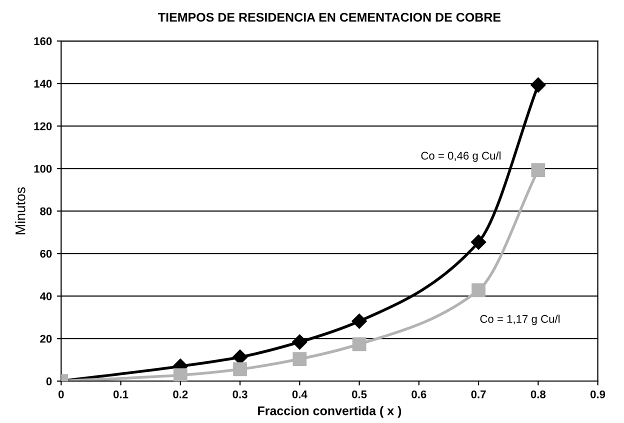 The width and height of the screenshot is (624, 423). I want to click on x-tick-label: 0.7, so click(478, 394).